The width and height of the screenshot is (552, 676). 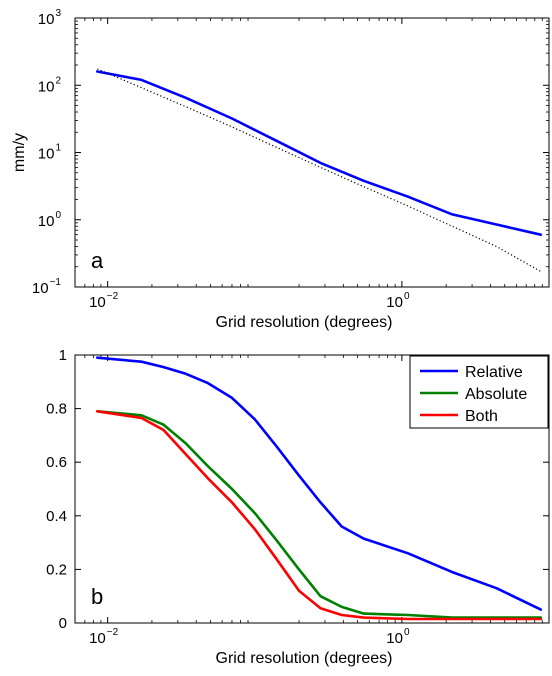 I want to click on y-tick-label: 10⁰, so click(x=50, y=220).